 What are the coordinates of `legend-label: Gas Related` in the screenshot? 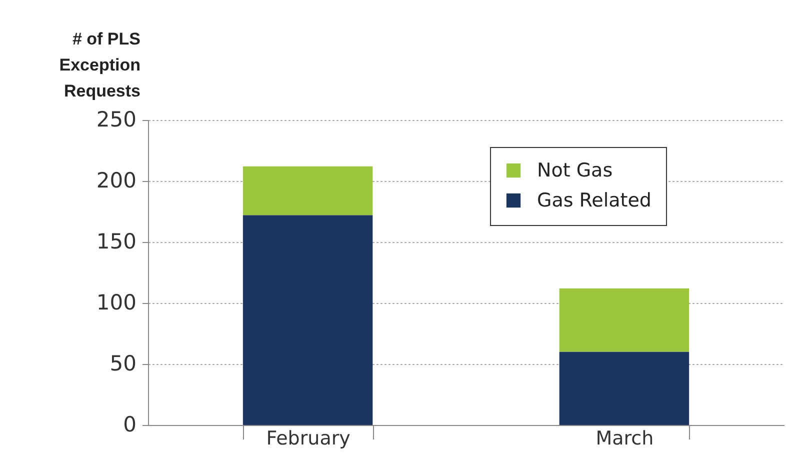 It's located at (594, 201).